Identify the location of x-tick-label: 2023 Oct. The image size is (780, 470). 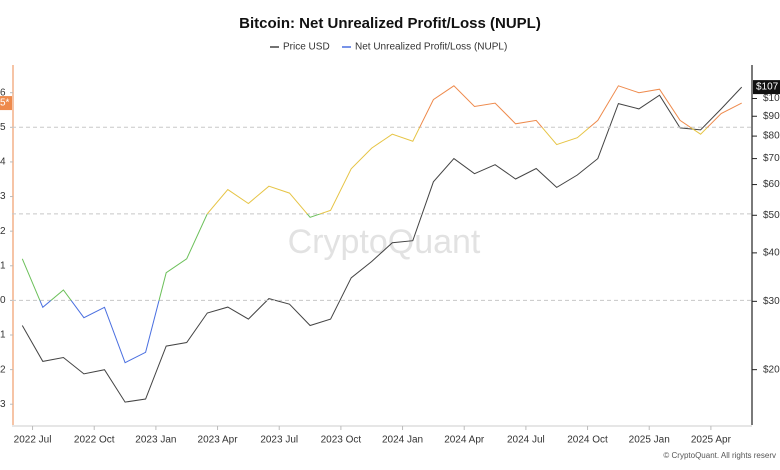
(341, 440).